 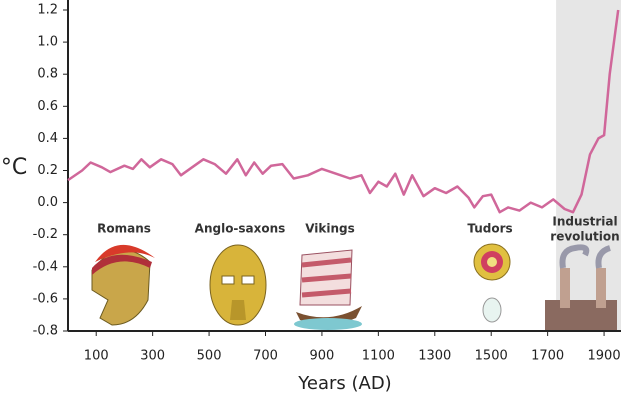 What do you see at coordinates (47, 202) in the screenshot?
I see `y-tick-label: 0.0` at bounding box center [47, 202].